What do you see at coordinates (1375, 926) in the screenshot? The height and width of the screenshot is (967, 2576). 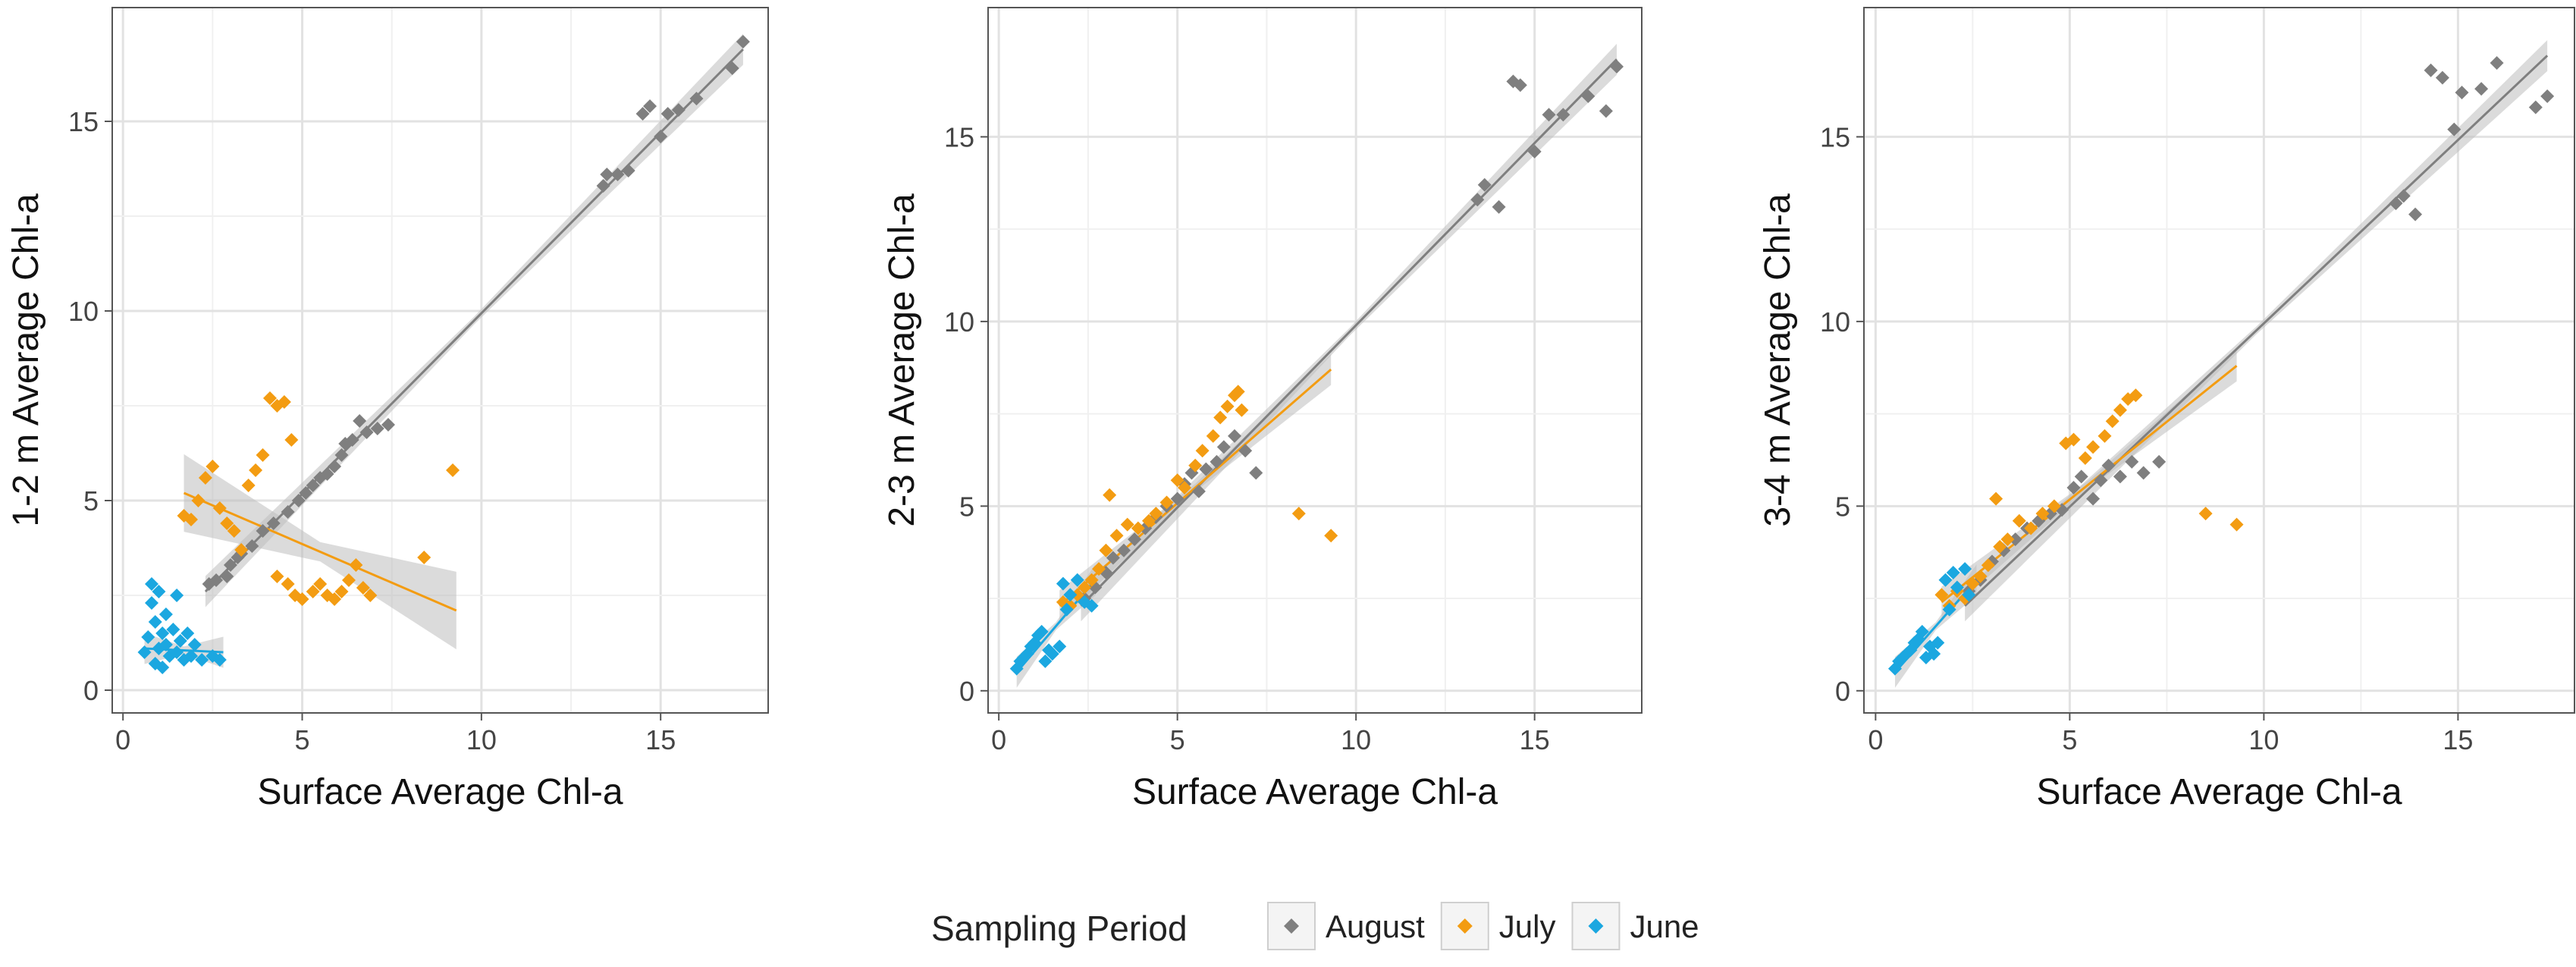 I see `legend-label: August` at bounding box center [1375, 926].